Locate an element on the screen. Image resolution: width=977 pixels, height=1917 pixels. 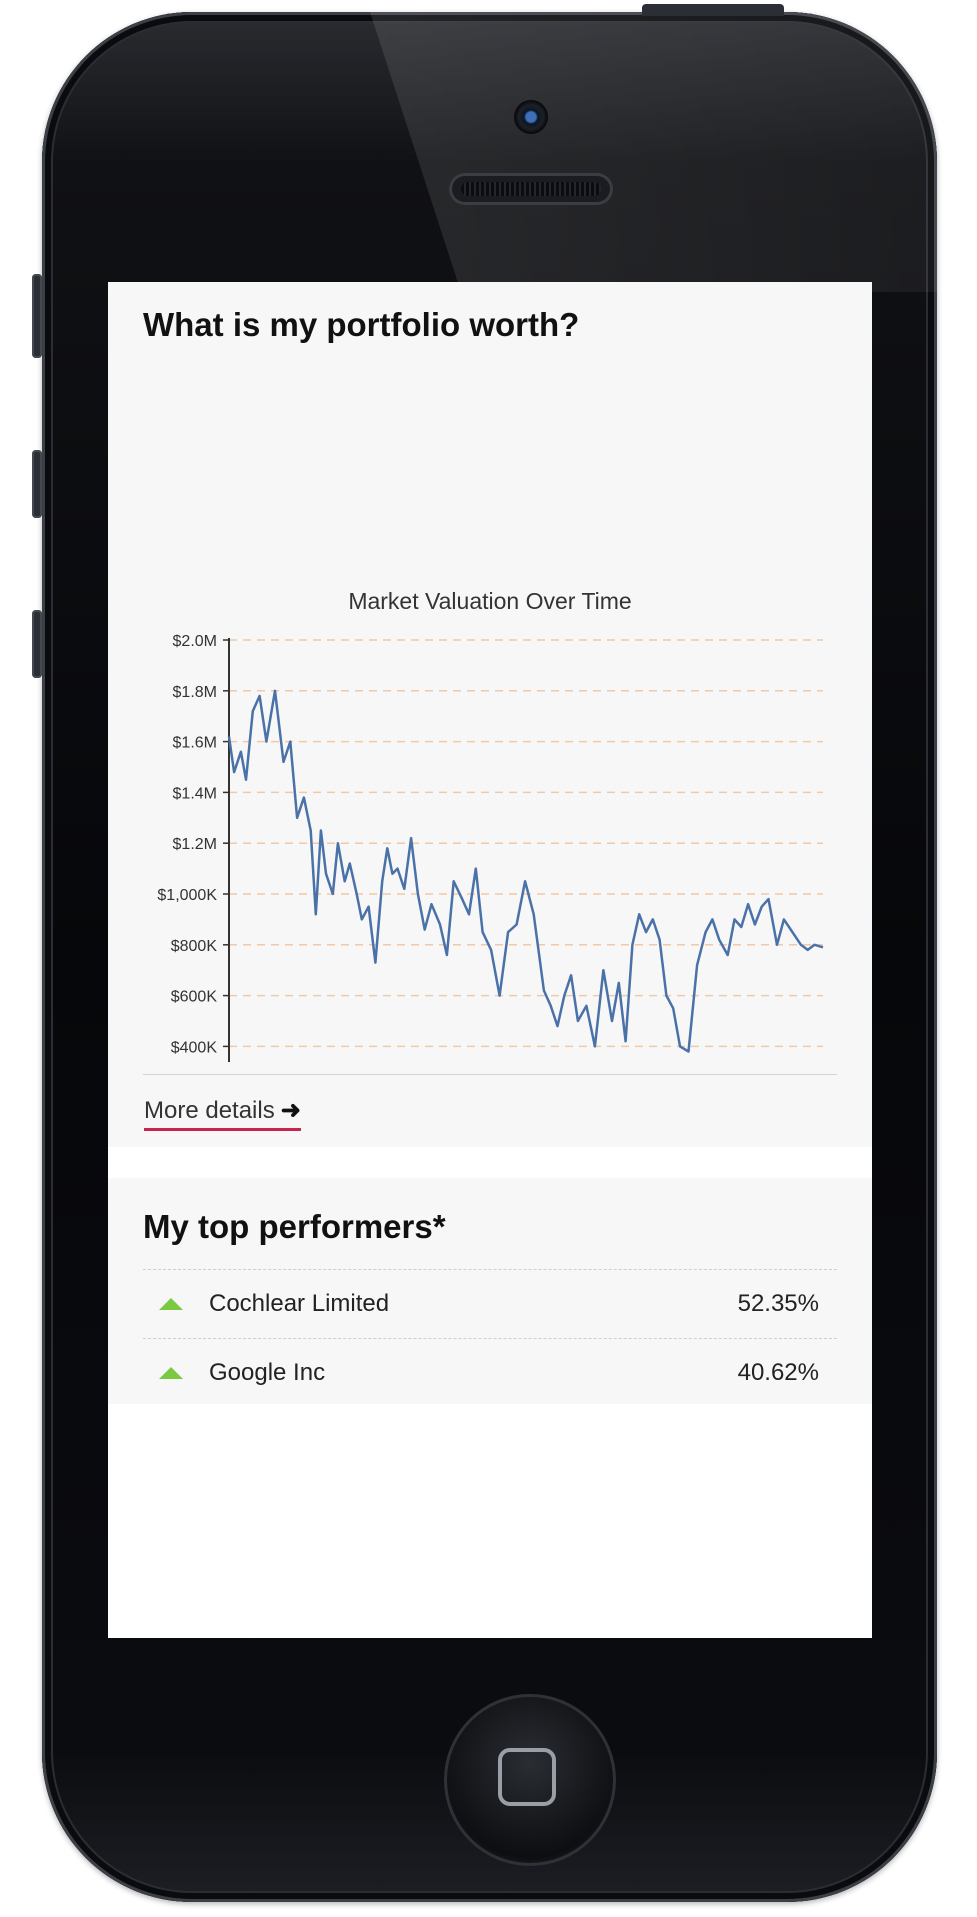
list-item: Google Inc 40.62% is located at coordinates (490, 1372).